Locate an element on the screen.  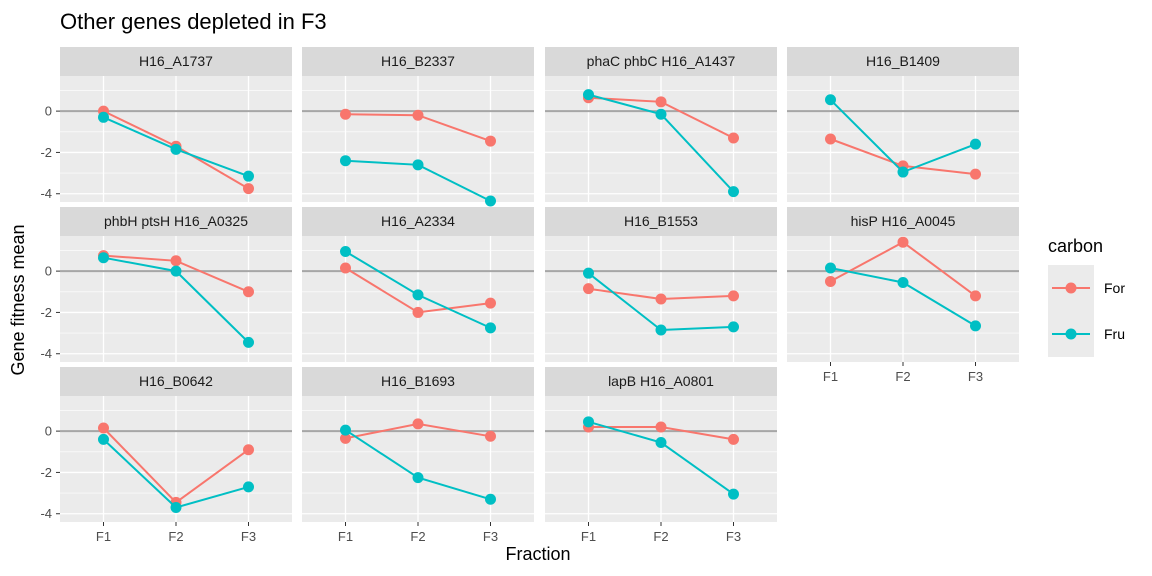
facet-panel: H16_B1409 is located at coordinates (903, 124).